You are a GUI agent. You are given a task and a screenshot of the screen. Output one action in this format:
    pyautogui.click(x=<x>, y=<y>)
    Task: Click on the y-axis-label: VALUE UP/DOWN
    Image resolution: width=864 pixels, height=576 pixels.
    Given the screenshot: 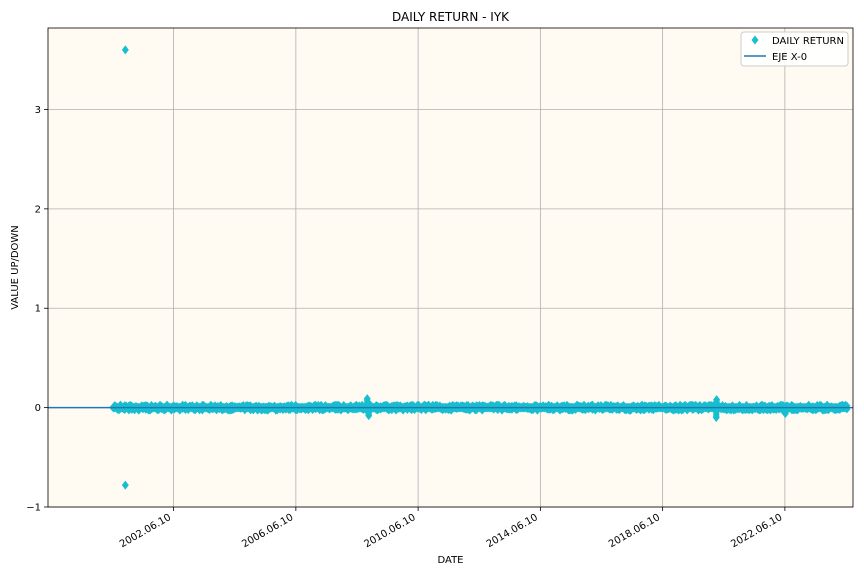 What is the action you would take?
    pyautogui.click(x=15, y=267)
    